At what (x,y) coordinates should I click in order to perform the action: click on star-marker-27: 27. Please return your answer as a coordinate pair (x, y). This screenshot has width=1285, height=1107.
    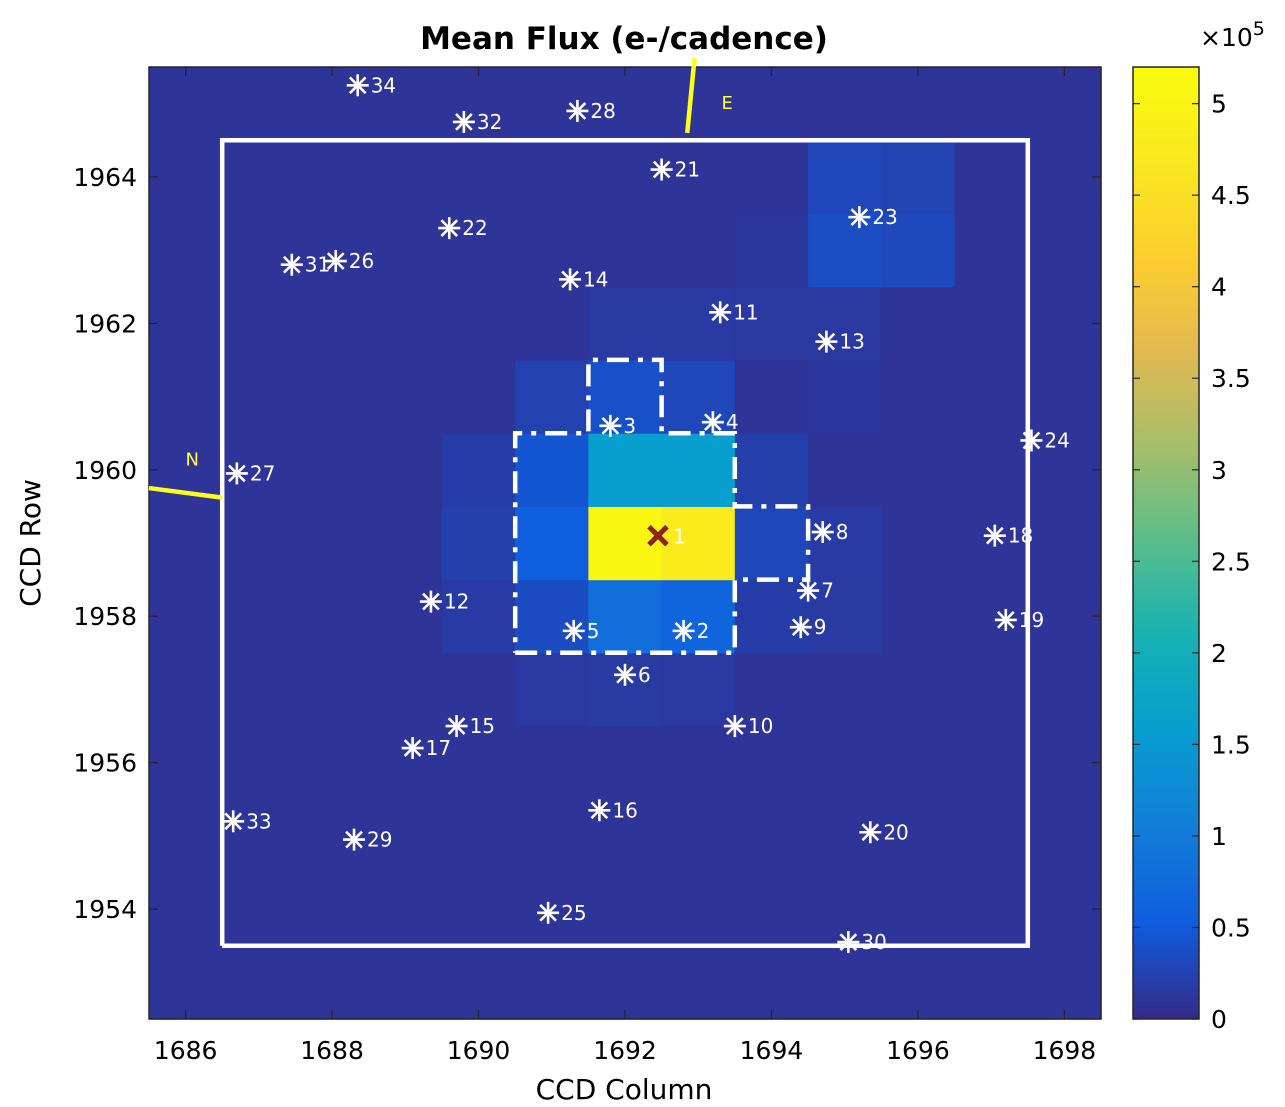
    Looking at the image, I should click on (250, 473).